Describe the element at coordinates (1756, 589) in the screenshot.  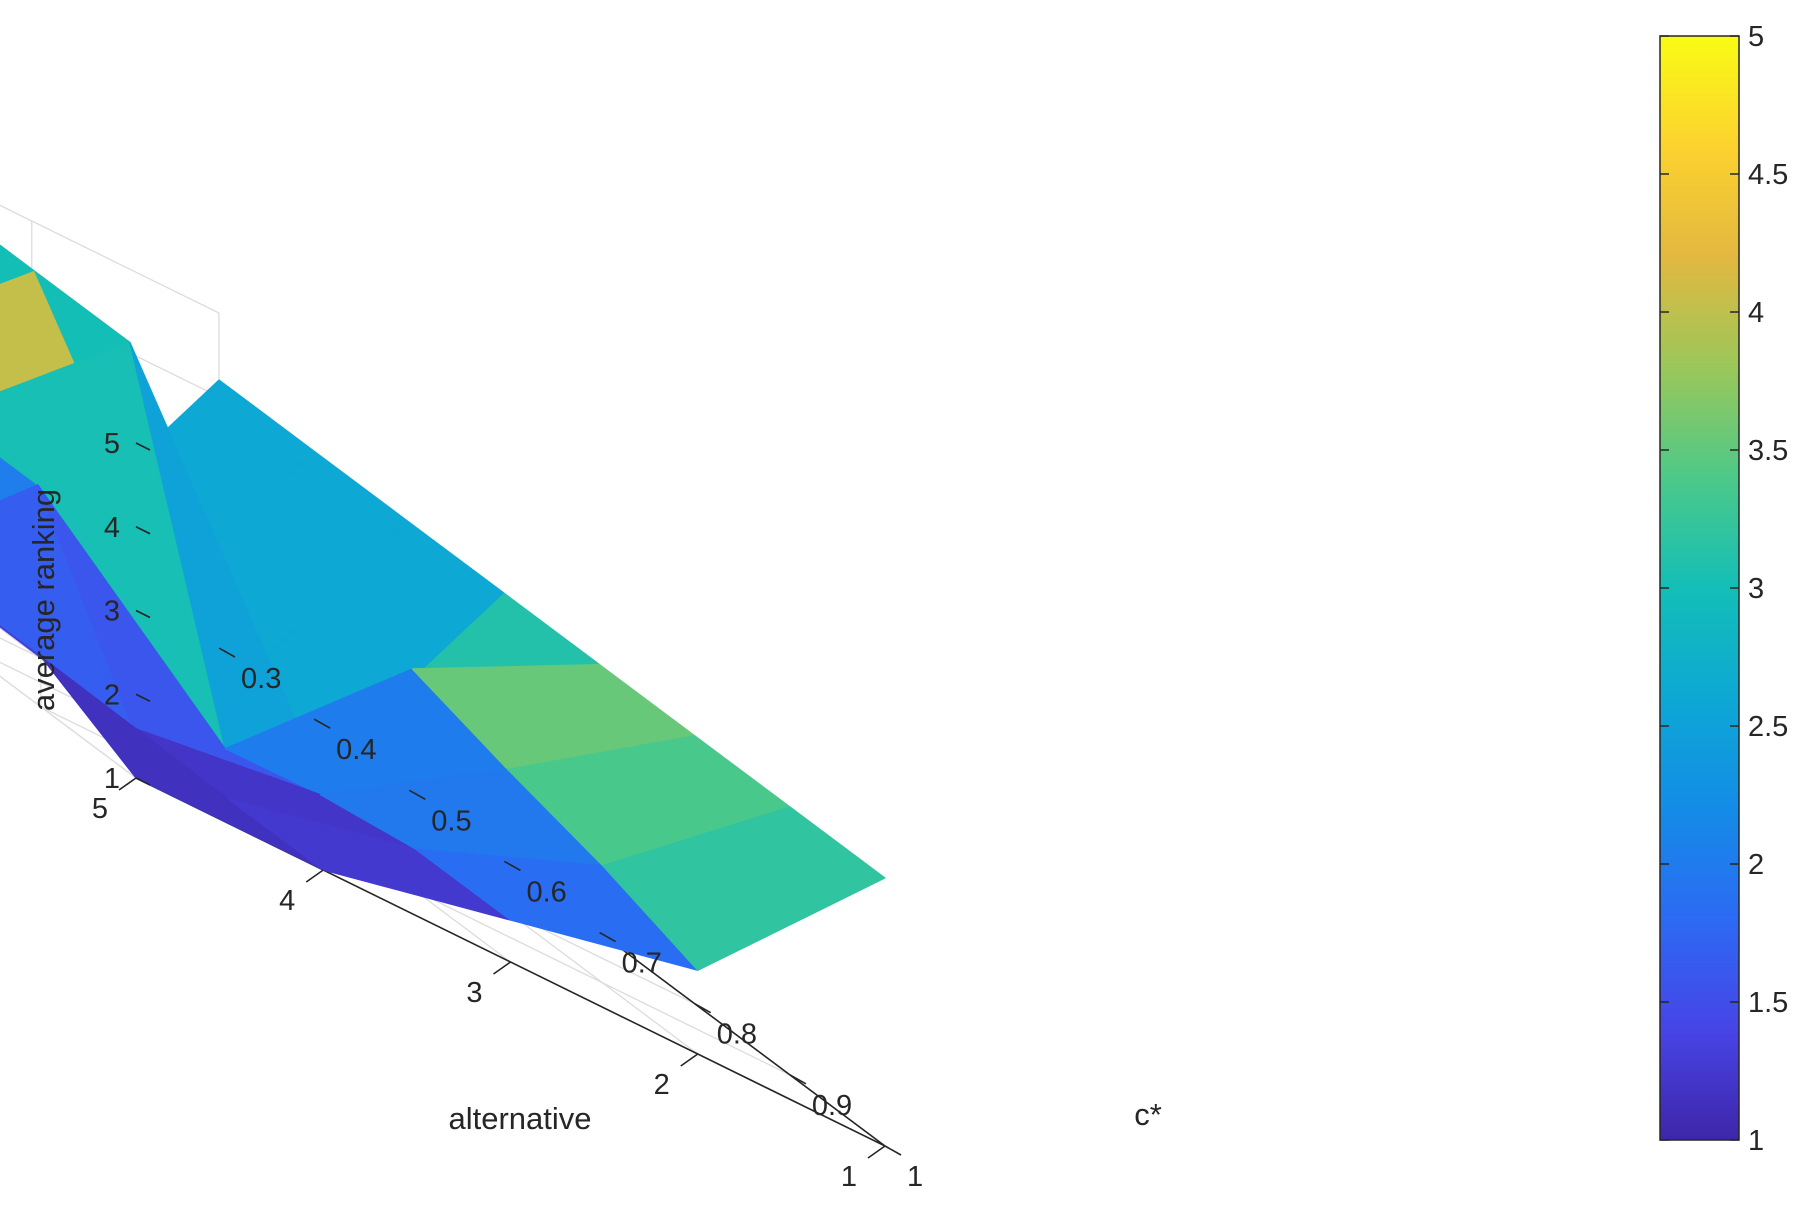
I see `colorbar-tick-label: 3` at that location.